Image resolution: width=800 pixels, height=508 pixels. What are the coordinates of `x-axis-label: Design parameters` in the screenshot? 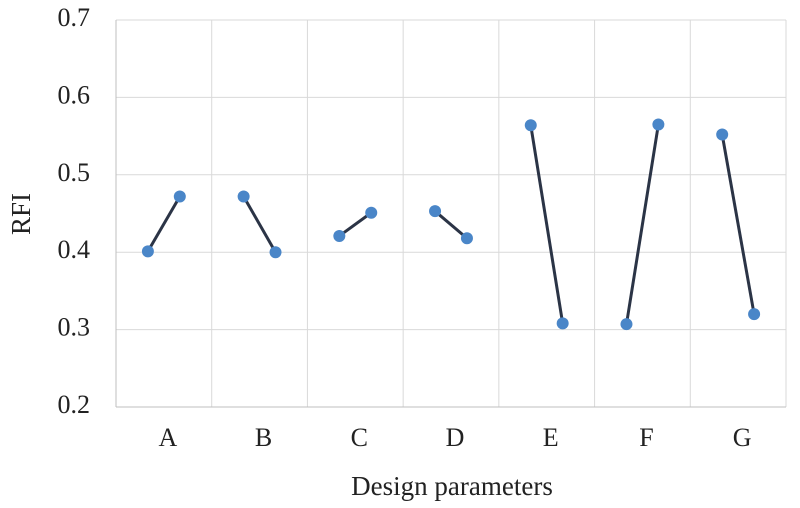 It's located at (452, 486).